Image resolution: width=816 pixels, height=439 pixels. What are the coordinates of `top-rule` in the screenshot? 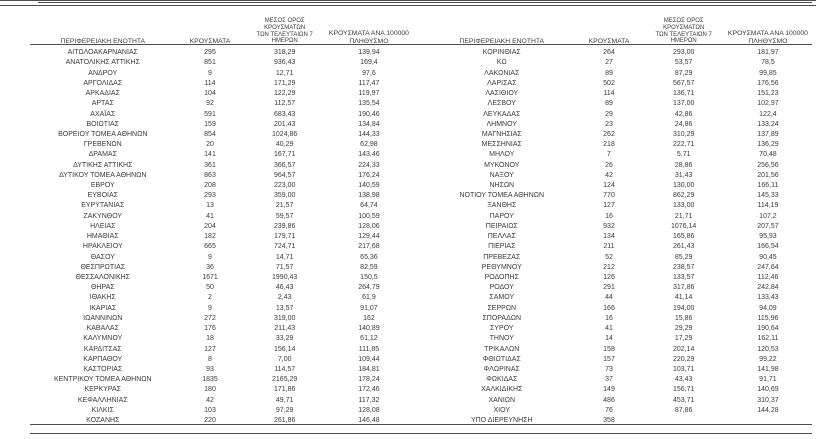 It's located at (425, 2).